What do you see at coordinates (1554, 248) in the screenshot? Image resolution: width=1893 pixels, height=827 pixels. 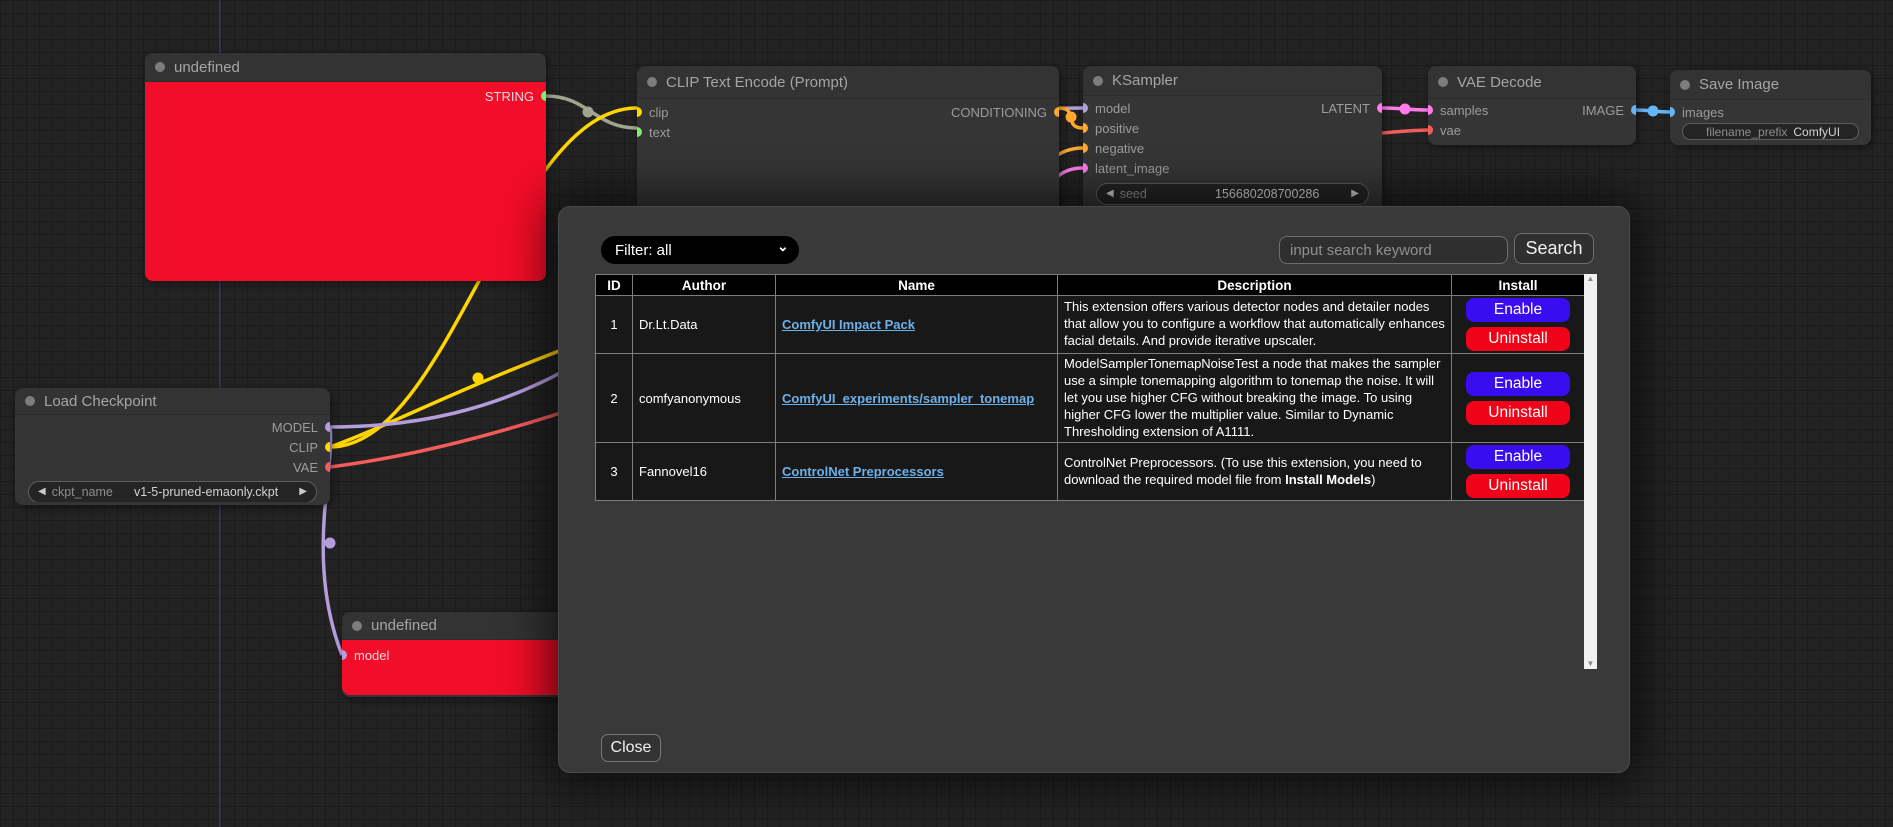 I see `search-button: Search` at bounding box center [1554, 248].